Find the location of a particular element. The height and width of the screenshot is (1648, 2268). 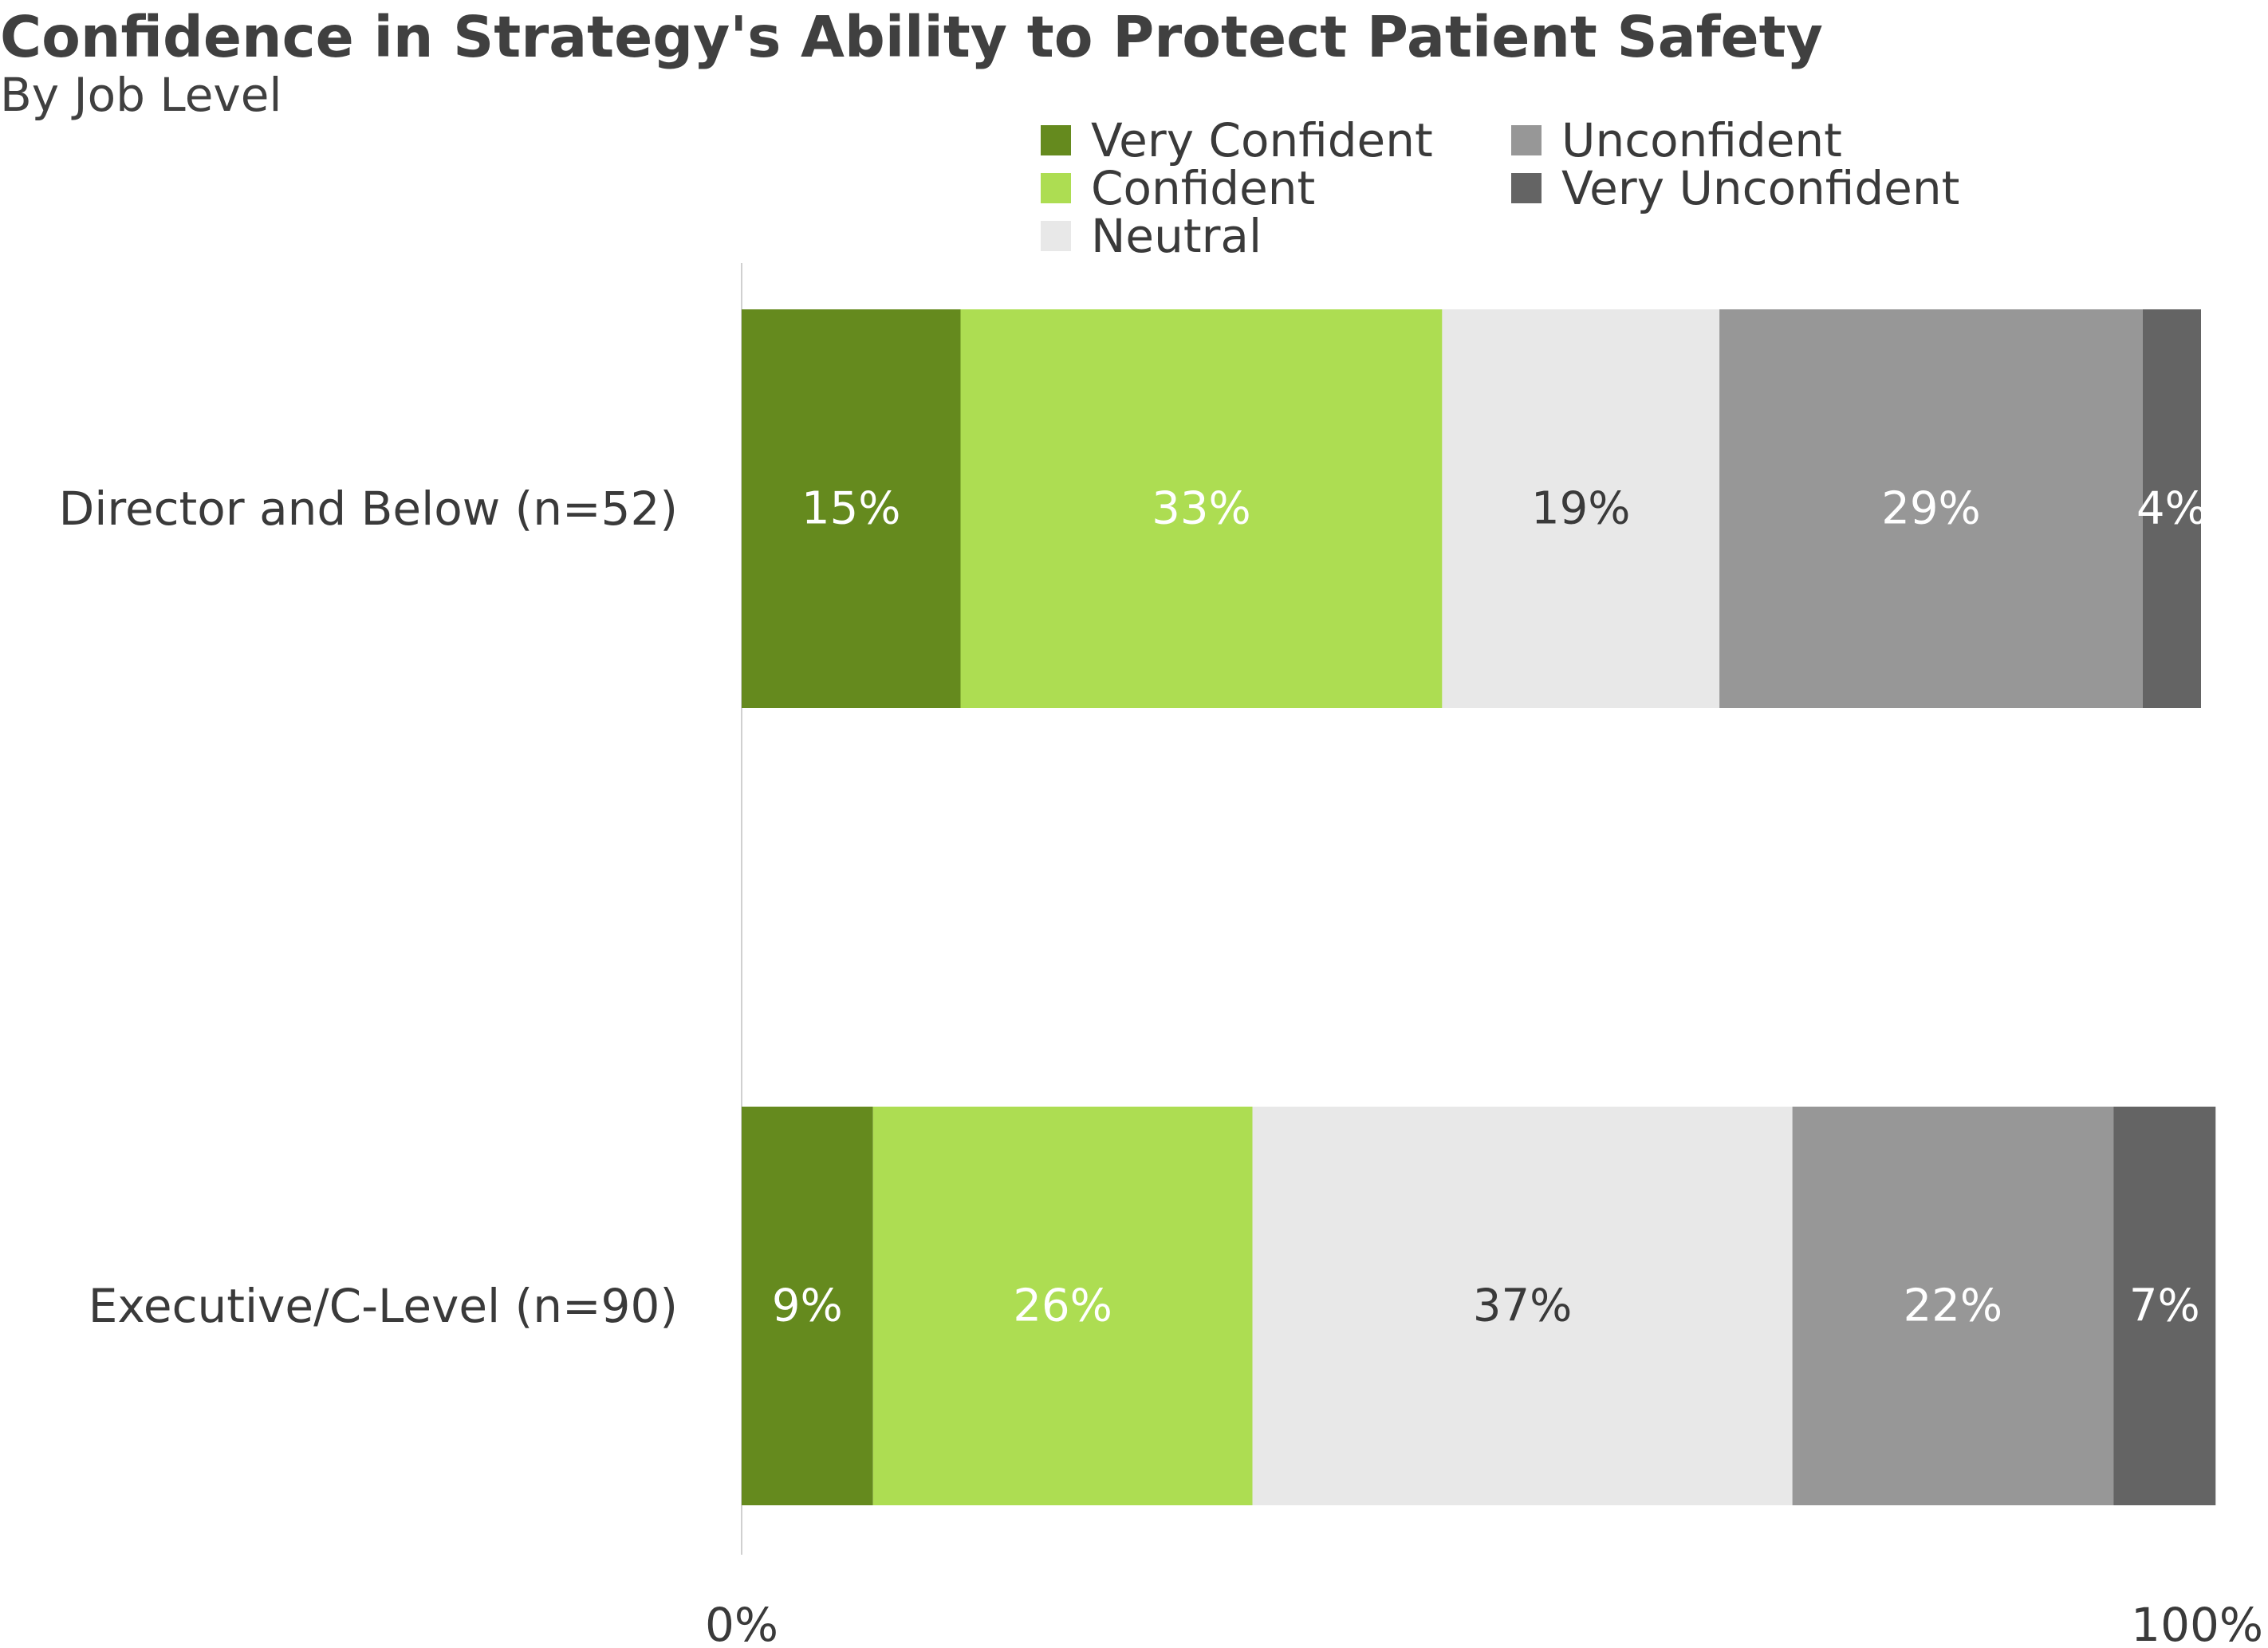

legend-label: Very Unconfident is located at coordinates (1760, 188).